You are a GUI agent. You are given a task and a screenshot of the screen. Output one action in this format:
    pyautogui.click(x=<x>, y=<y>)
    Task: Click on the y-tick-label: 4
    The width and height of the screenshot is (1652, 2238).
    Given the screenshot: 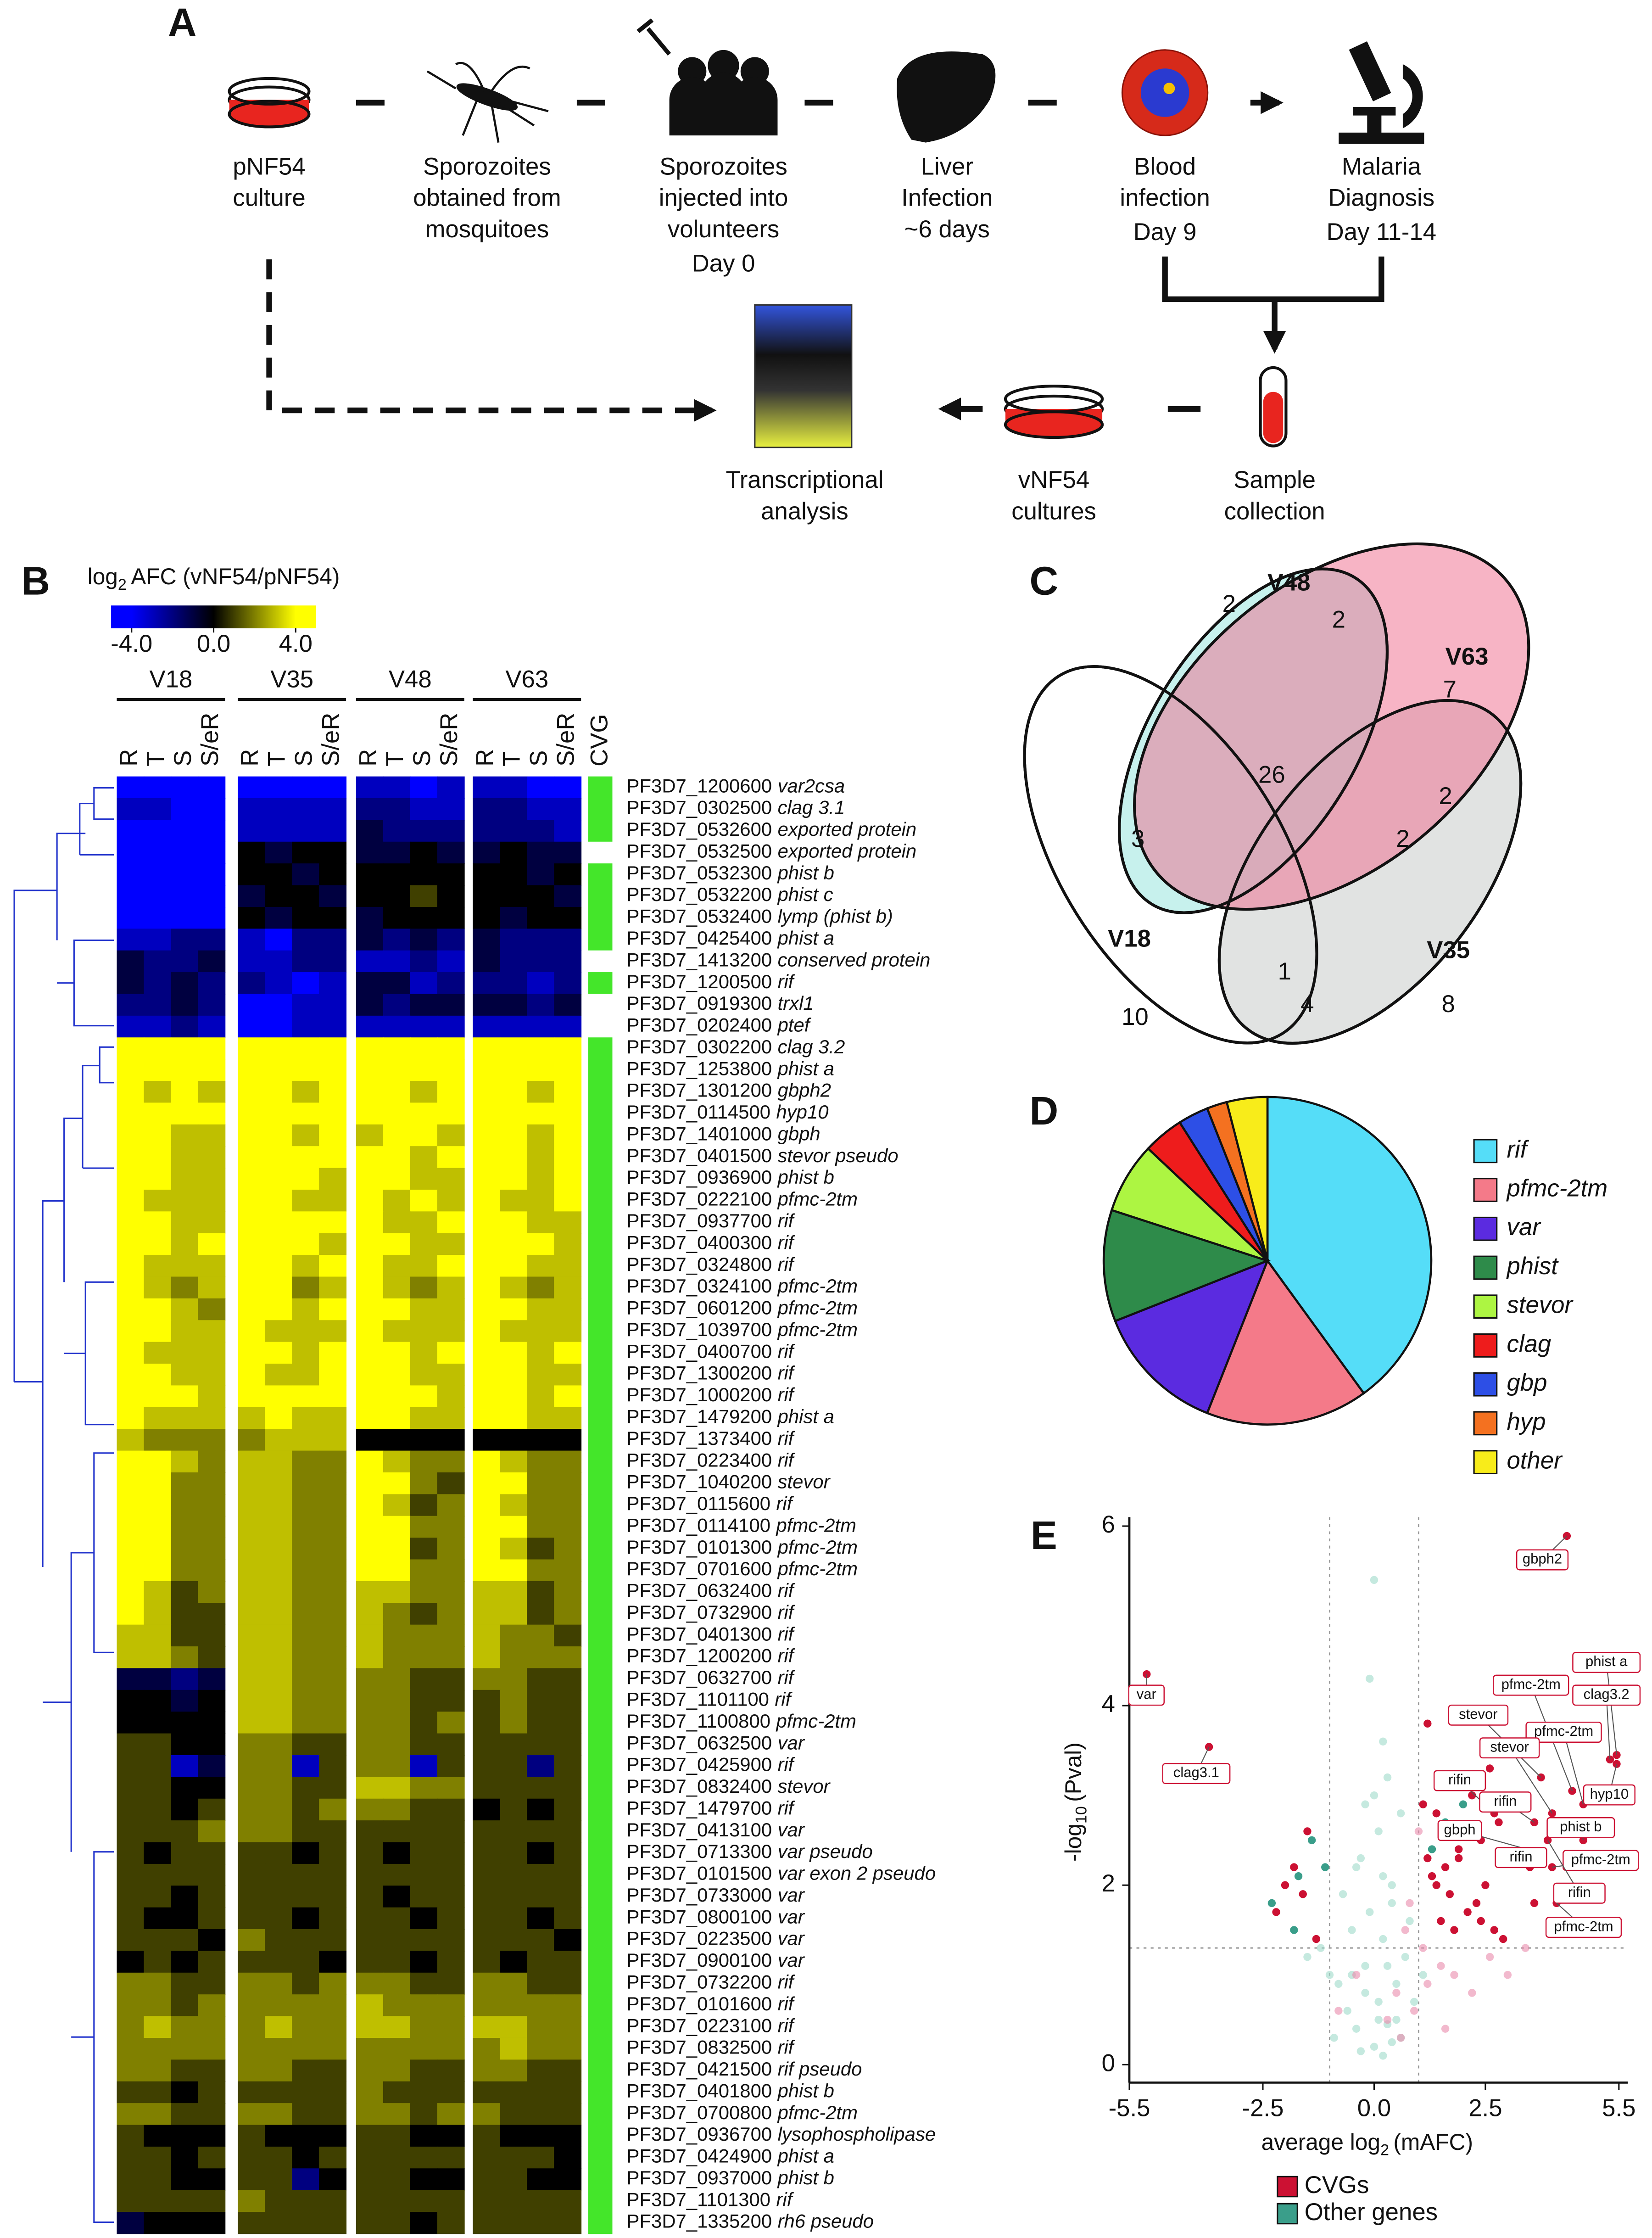 What is the action you would take?
    pyautogui.click(x=1108, y=1704)
    